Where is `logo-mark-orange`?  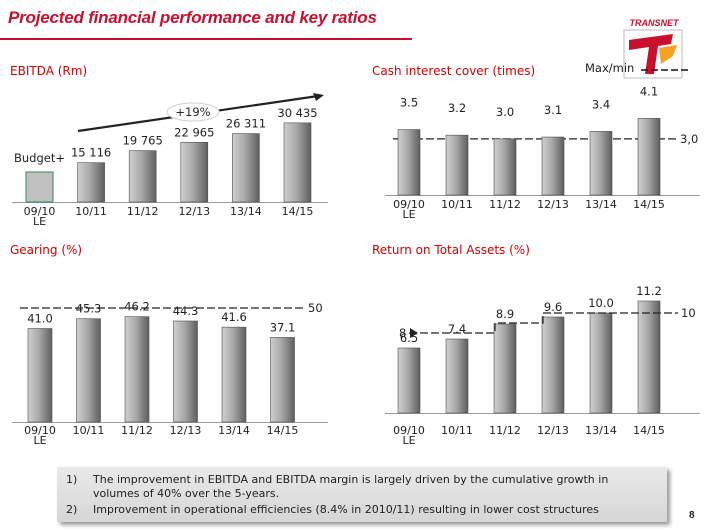
logo-mark-orange is located at coordinates (668, 54).